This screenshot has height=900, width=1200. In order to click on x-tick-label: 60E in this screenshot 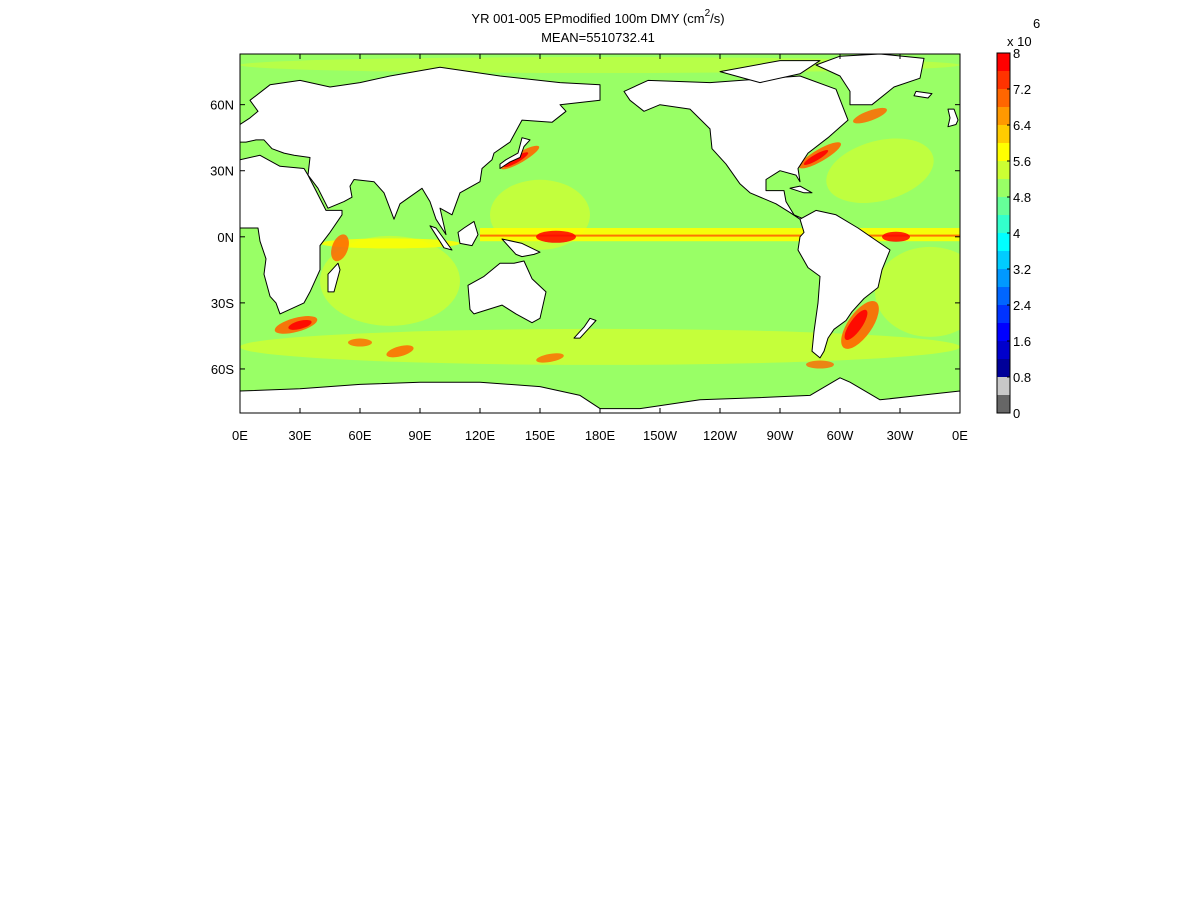, I will do `click(359, 435)`.